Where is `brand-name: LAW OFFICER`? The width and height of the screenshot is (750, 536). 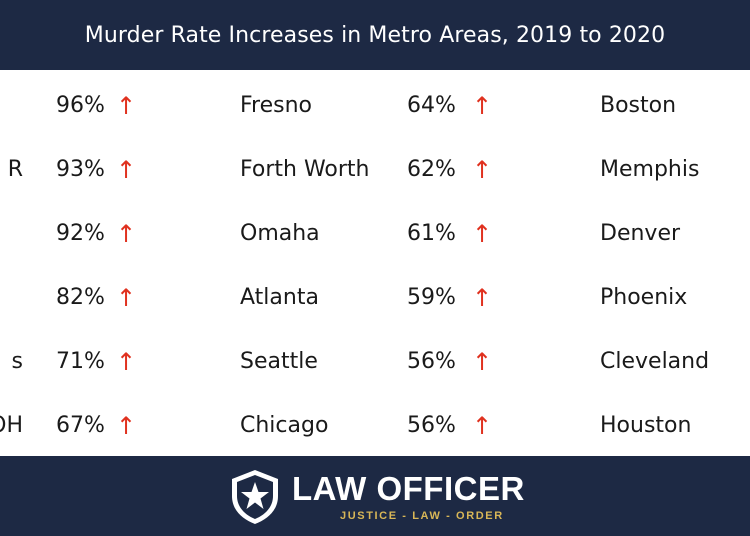
brand-name: LAW OFFICER is located at coordinates (408, 488).